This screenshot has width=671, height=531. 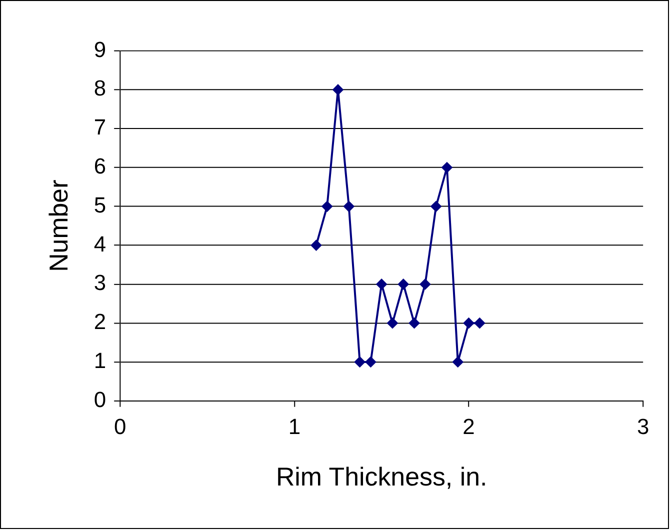 I want to click on y-tick-label: 3, so click(x=100, y=283).